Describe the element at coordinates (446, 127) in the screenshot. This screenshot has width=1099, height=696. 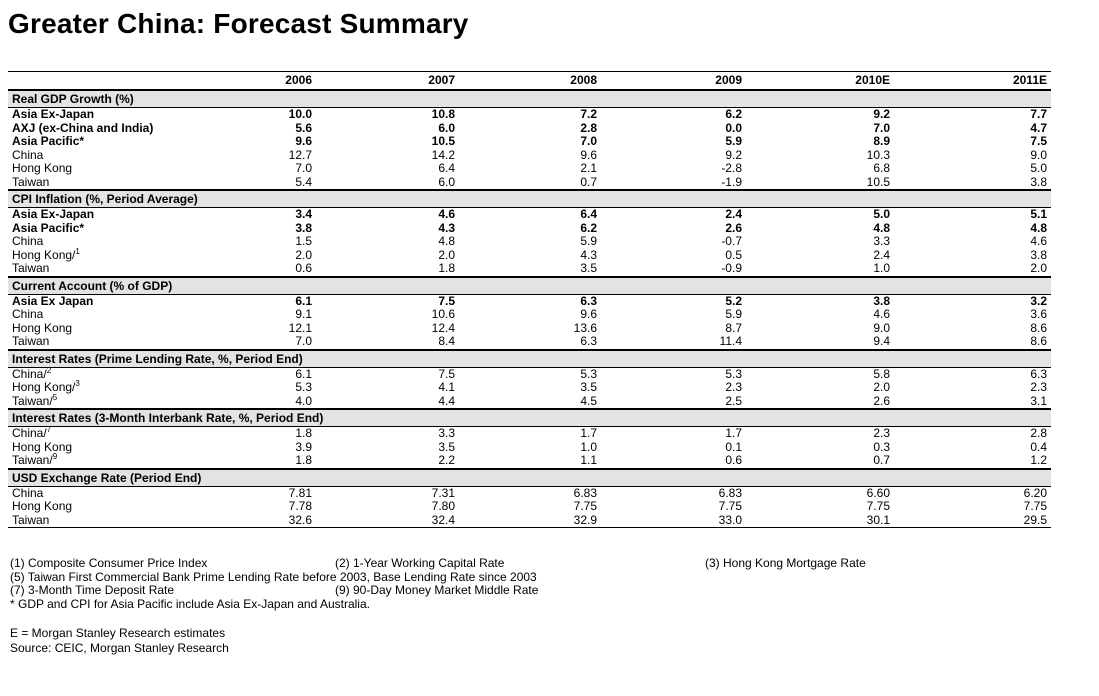
I see `row-value: 6.0` at that location.